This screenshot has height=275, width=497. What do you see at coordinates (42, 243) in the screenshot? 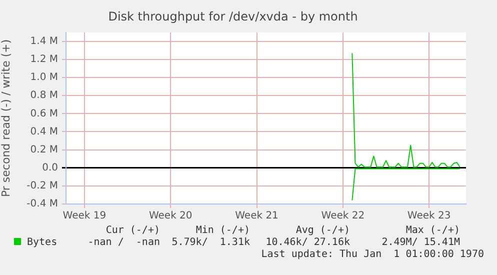
I see `legend-label: Bytes` at bounding box center [42, 243].